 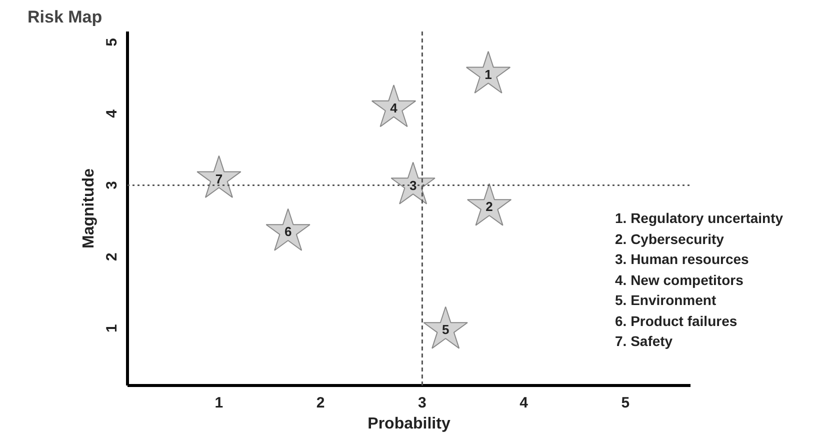 I want to click on y-tick-label: 5, so click(x=112, y=42).